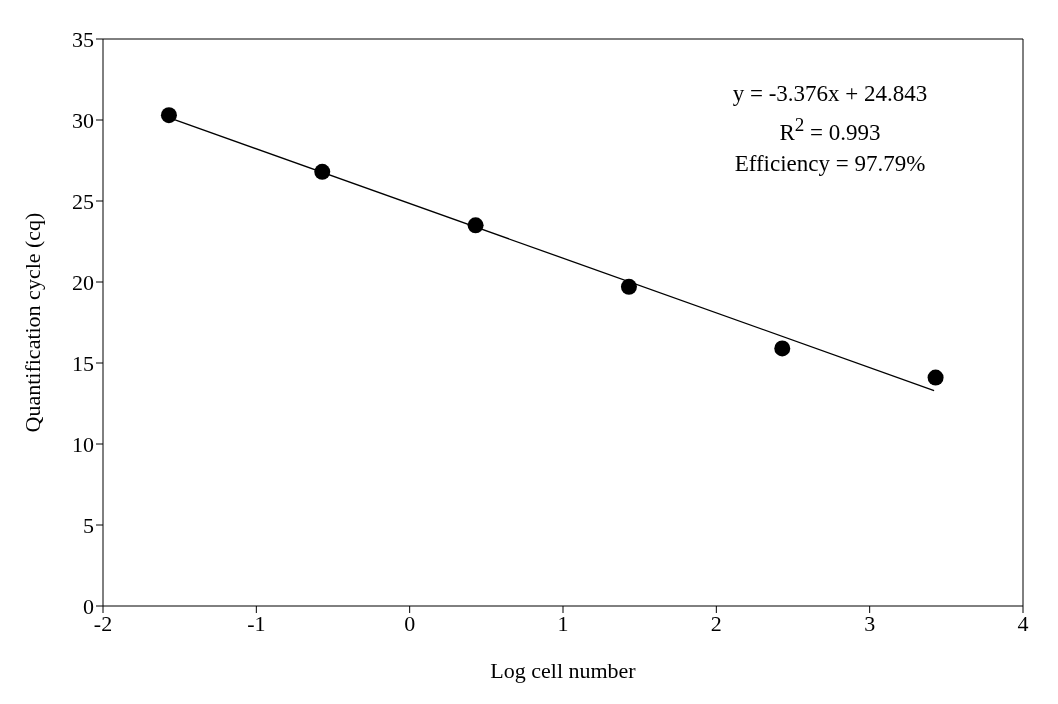  I want to click on y-tick-label: 15, so click(83, 363).